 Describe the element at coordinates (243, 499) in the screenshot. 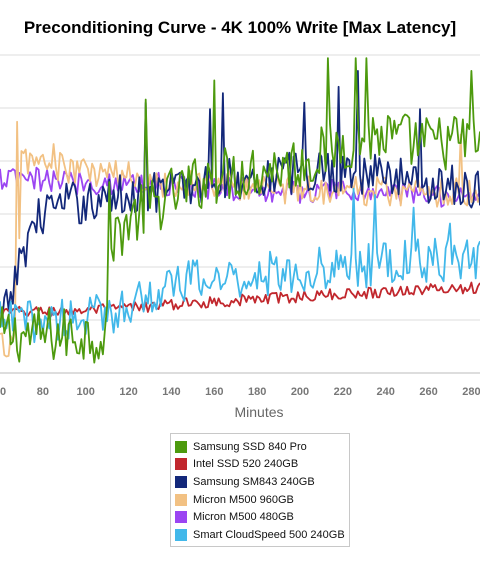

I see `legend-label: Micron M500 960GB` at that location.